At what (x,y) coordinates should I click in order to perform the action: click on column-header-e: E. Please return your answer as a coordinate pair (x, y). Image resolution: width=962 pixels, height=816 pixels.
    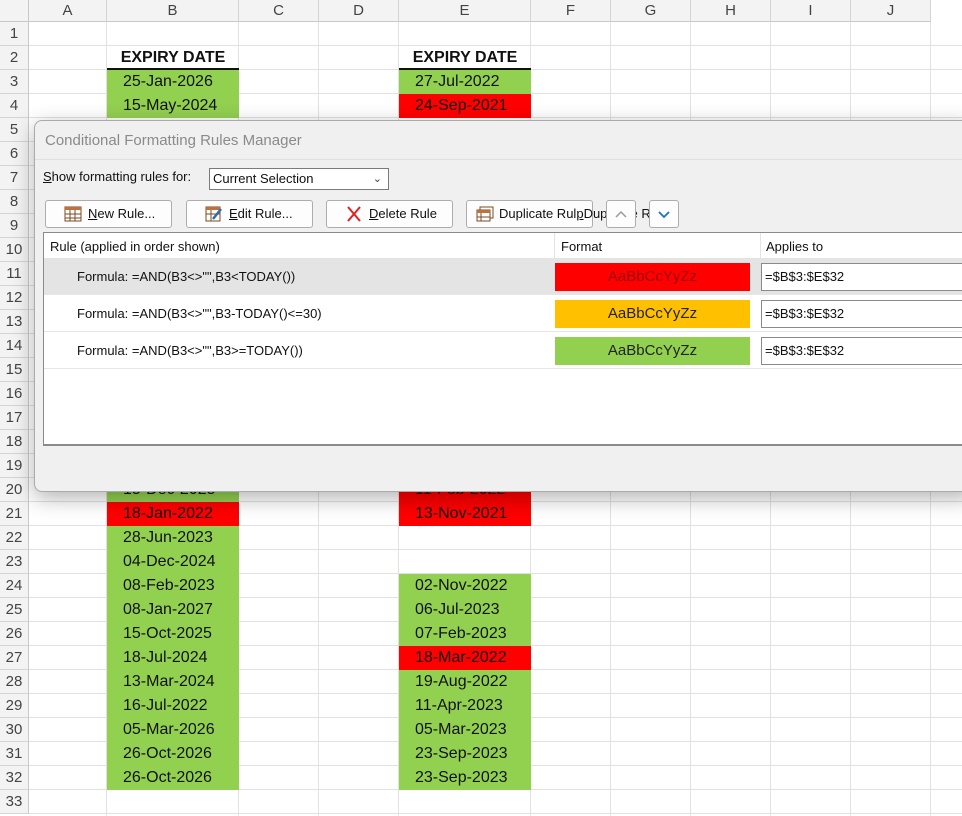
    Looking at the image, I should click on (465, 11).